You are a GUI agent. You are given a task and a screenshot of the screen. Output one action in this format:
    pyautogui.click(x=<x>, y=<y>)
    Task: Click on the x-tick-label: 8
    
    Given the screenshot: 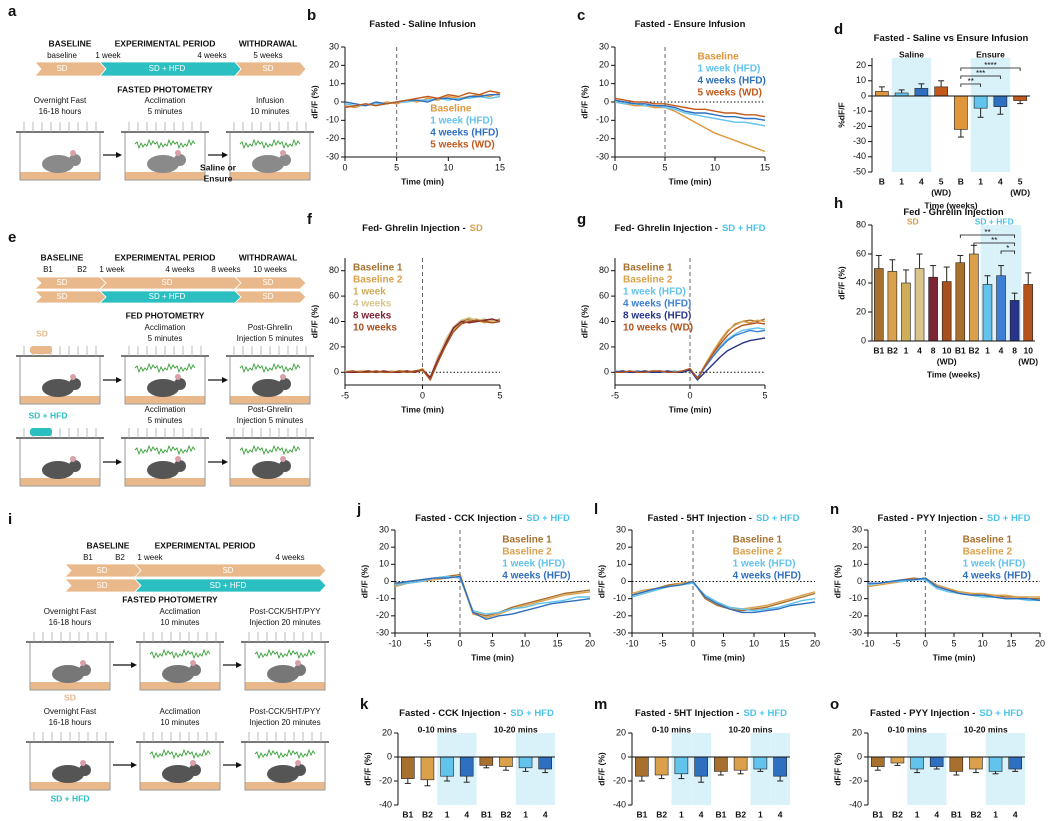 What is the action you would take?
    pyautogui.click(x=933, y=350)
    